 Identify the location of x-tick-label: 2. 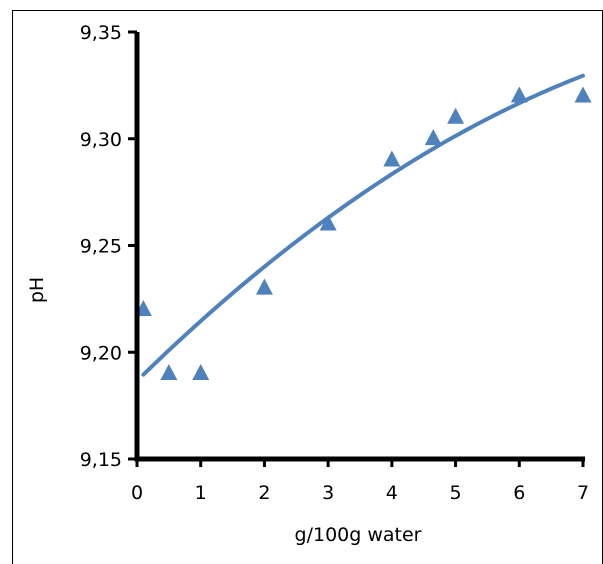
(264, 493).